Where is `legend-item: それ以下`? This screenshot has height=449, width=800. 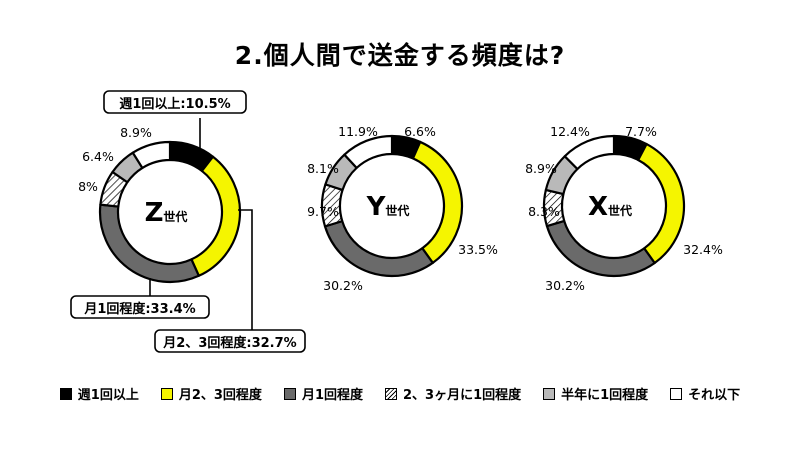
legend-item: それ以下 is located at coordinates (705, 393).